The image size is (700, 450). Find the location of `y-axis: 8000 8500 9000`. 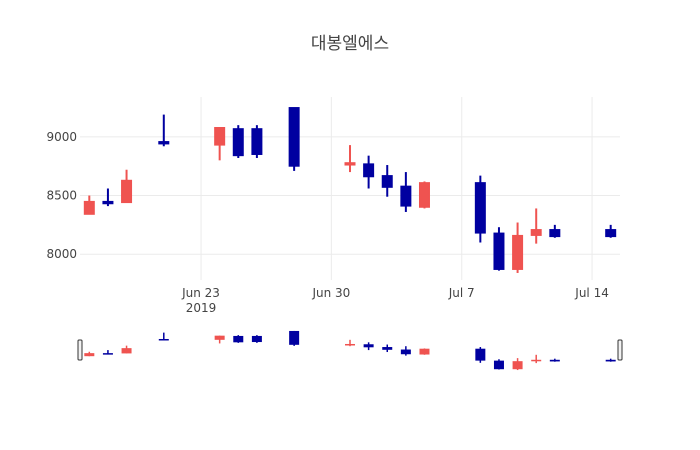

y-axis: 8000 8500 9000 is located at coordinates (61, 195).